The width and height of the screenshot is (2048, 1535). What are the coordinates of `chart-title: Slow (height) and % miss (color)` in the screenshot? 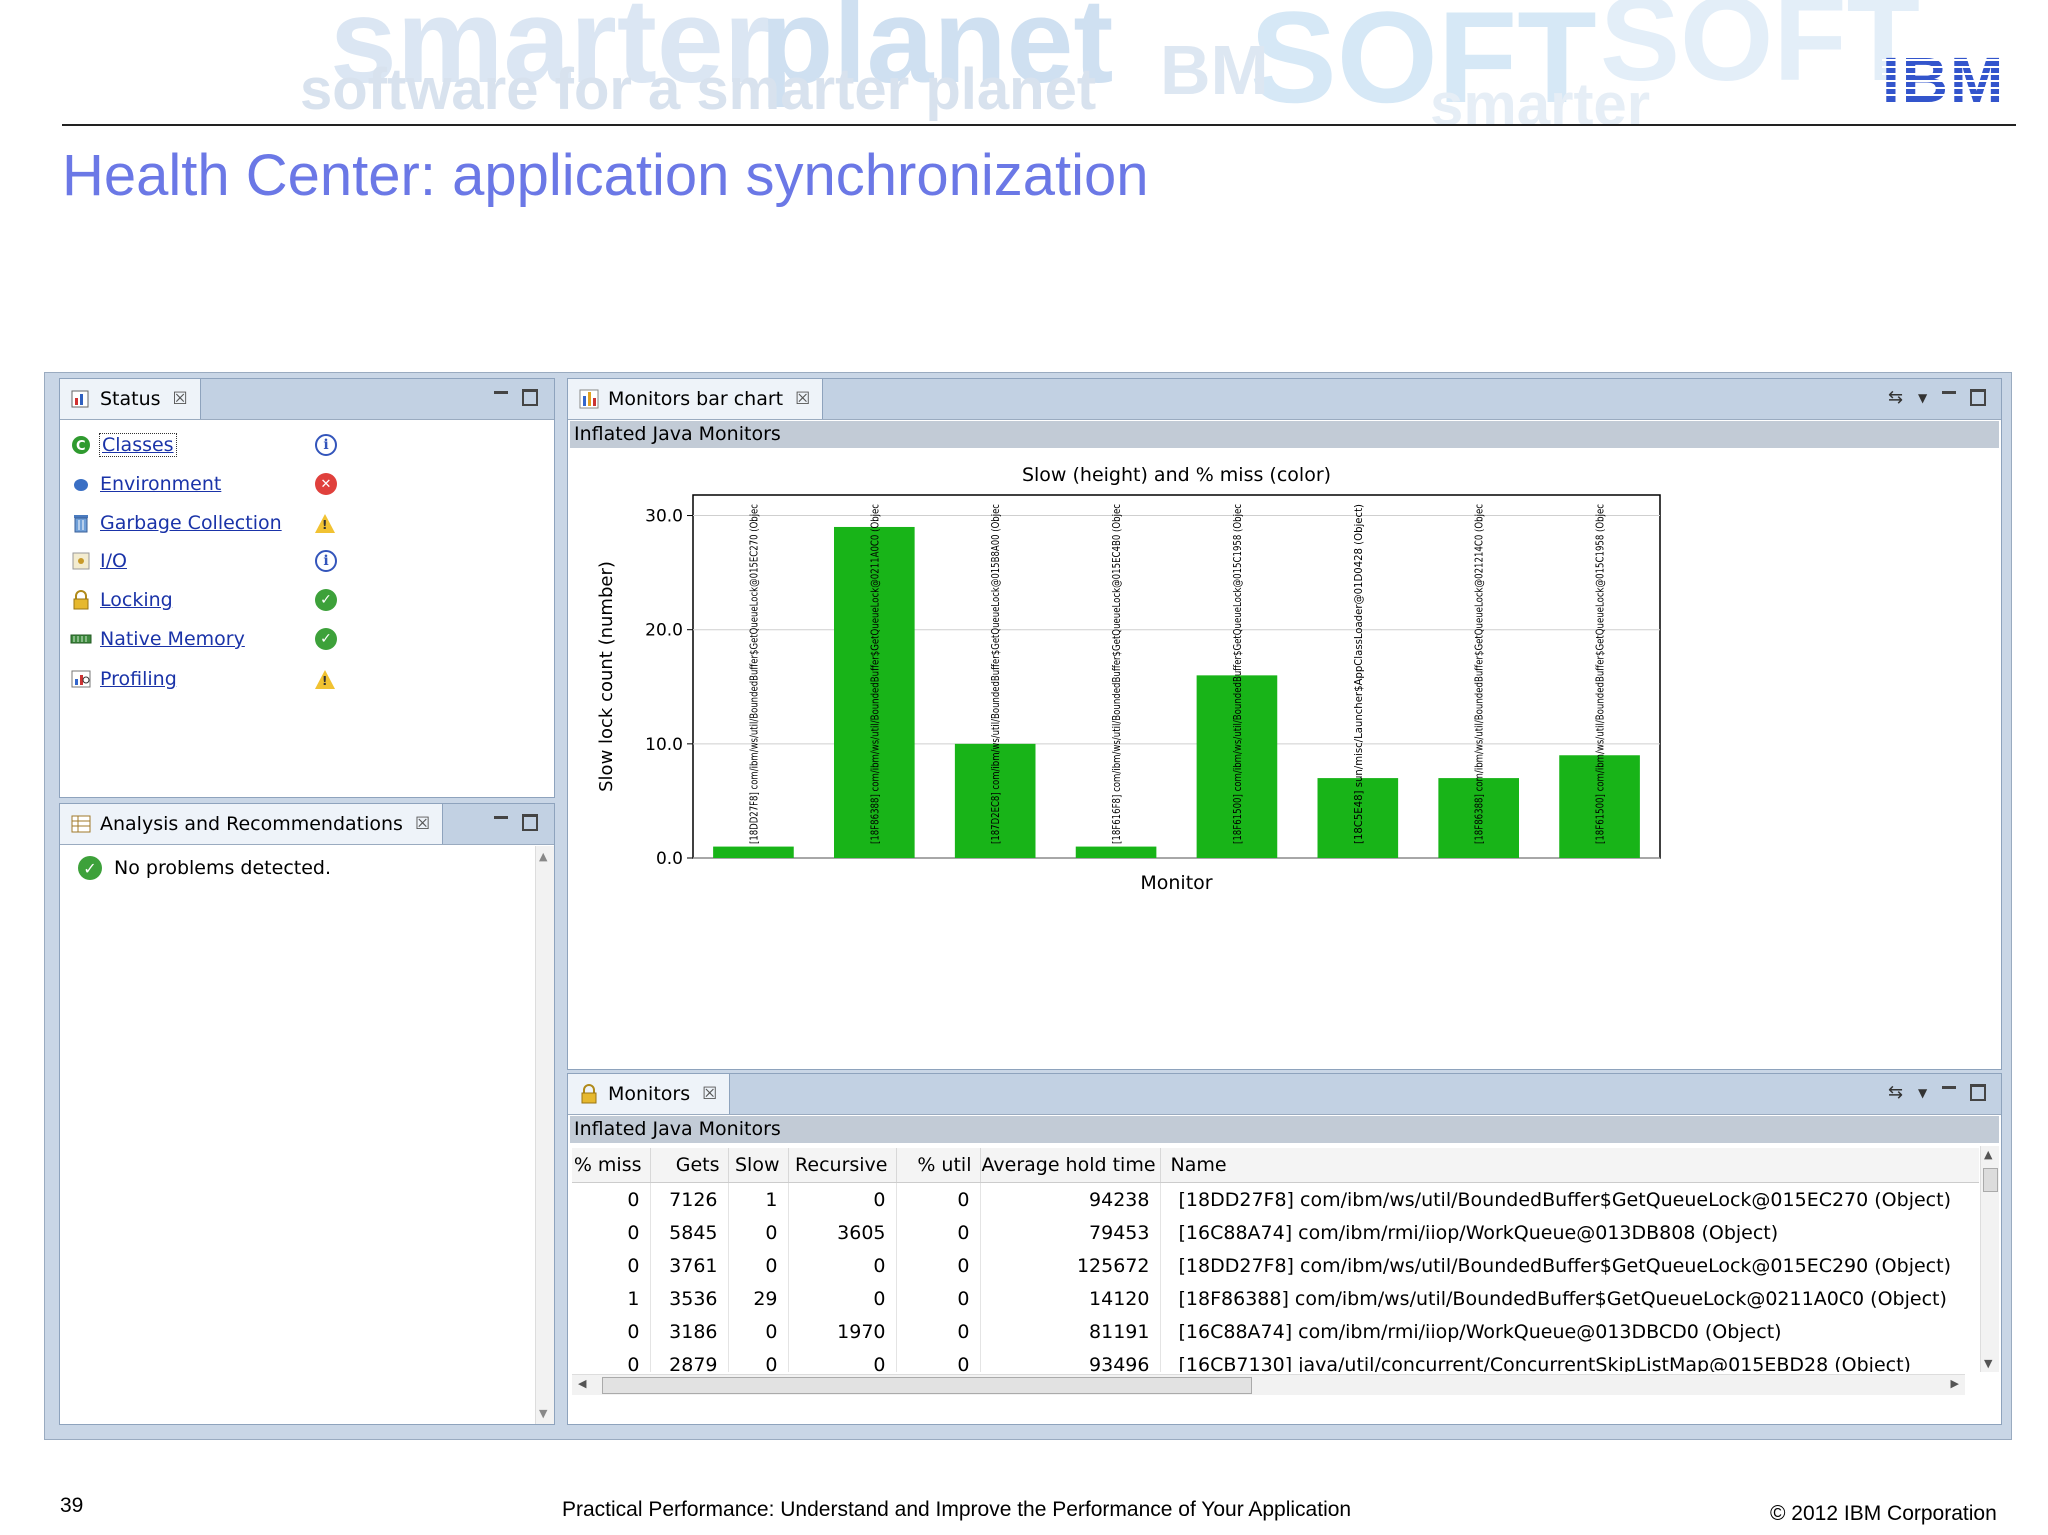 It's located at (1176, 475).